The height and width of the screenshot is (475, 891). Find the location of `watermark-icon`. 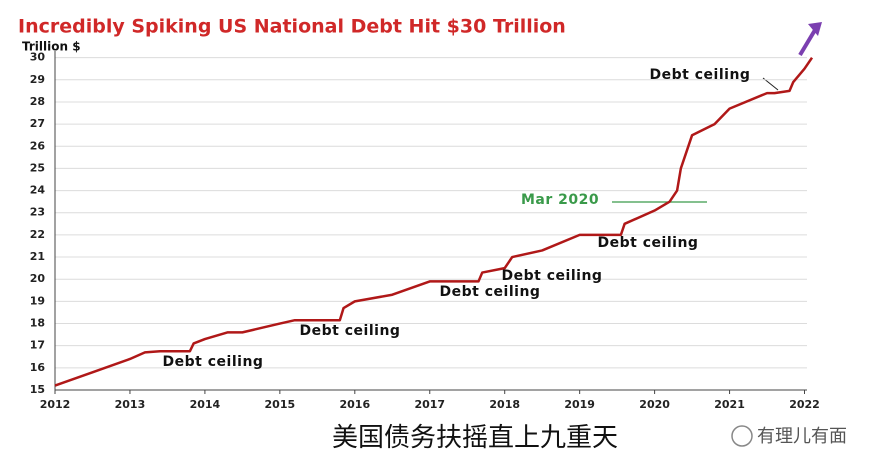

watermark-icon is located at coordinates (742, 436).